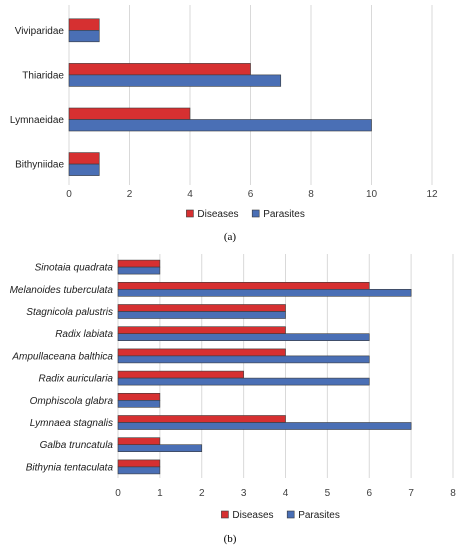 Image resolution: width=460 pixels, height=550 pixels. What do you see at coordinates (201, 352) in the screenshot?
I see `bar-diseases-ampullaceana-balthica` at bounding box center [201, 352].